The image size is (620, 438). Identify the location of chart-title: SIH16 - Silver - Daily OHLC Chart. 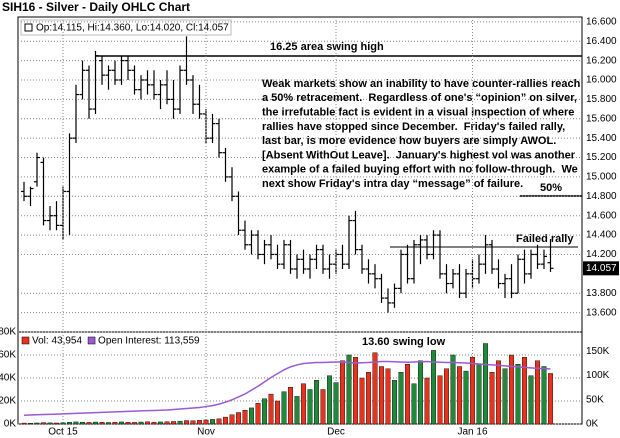
(96, 7).